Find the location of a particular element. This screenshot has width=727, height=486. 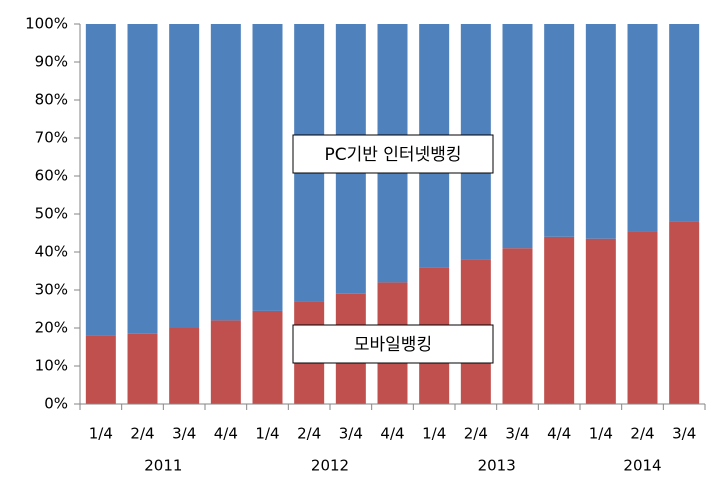

y-tick-label: 30% is located at coordinates (51, 290).